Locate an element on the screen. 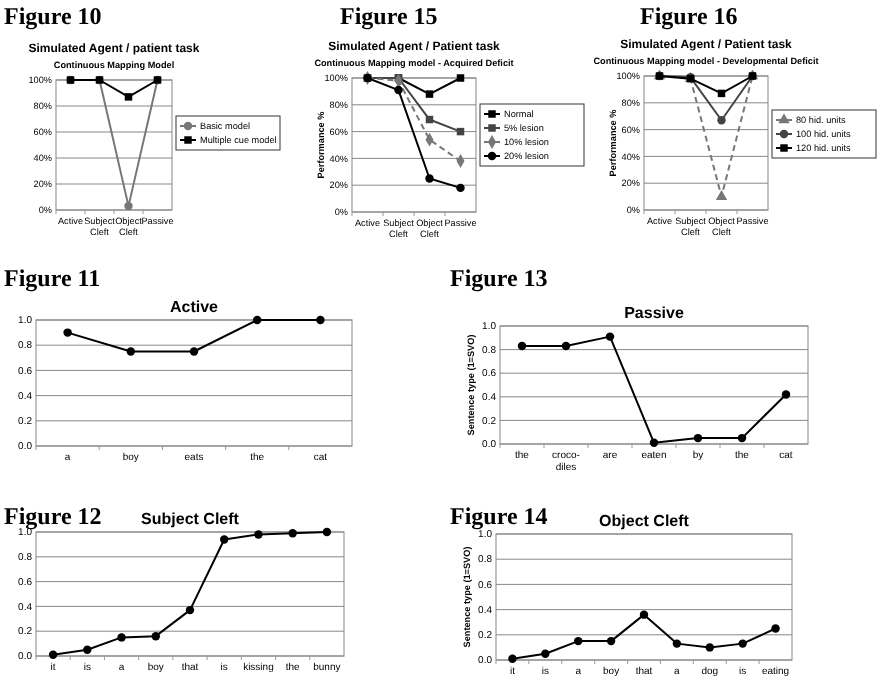 The height and width of the screenshot is (680, 882). chart-title: Object Cleft is located at coordinates (644, 521).